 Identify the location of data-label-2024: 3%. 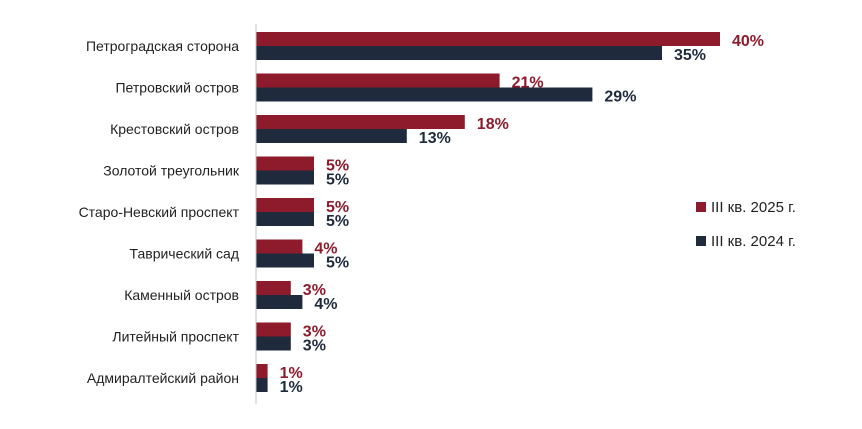
(314, 346).